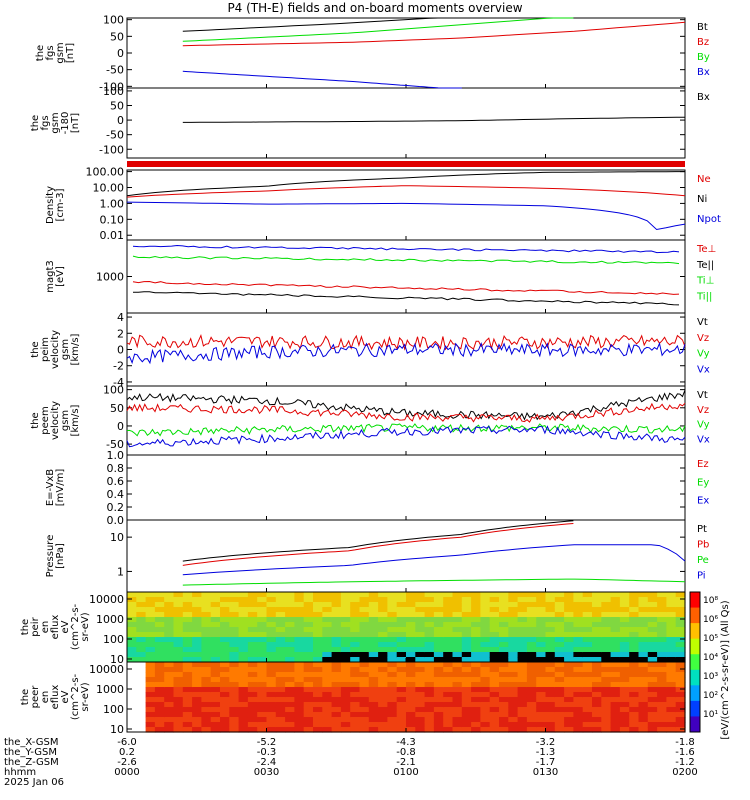  Describe the element at coordinates (120, 120) in the screenshot. I see `y-tick-label: 0` at that location.